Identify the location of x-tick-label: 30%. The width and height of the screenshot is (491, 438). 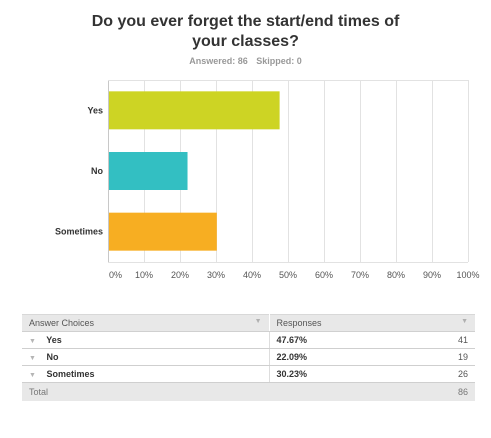
(216, 275).